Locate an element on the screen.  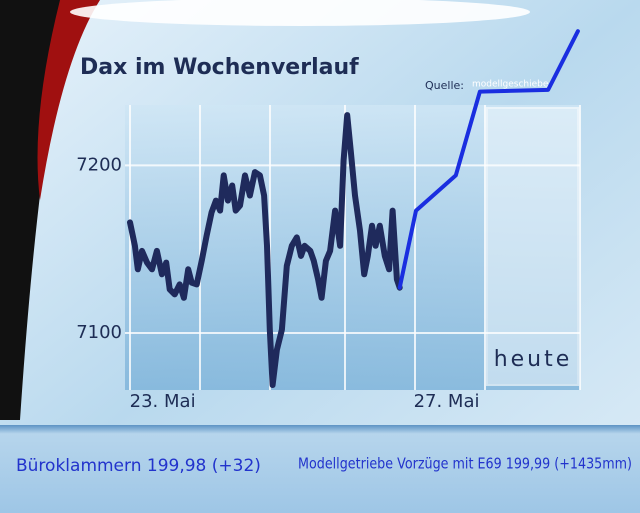
page-curl-shadow is located at coordinates (37, 210).